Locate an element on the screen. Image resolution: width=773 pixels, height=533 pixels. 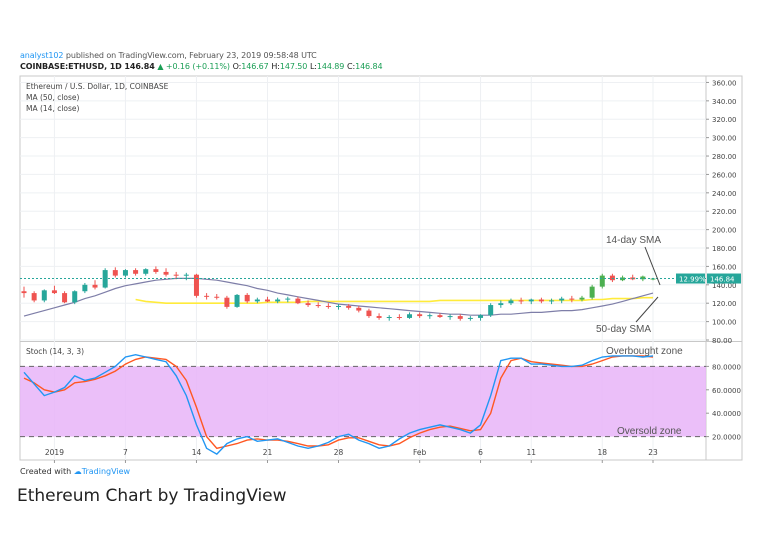
y-tick-label: 80.00 is located at coordinates (722, 341).